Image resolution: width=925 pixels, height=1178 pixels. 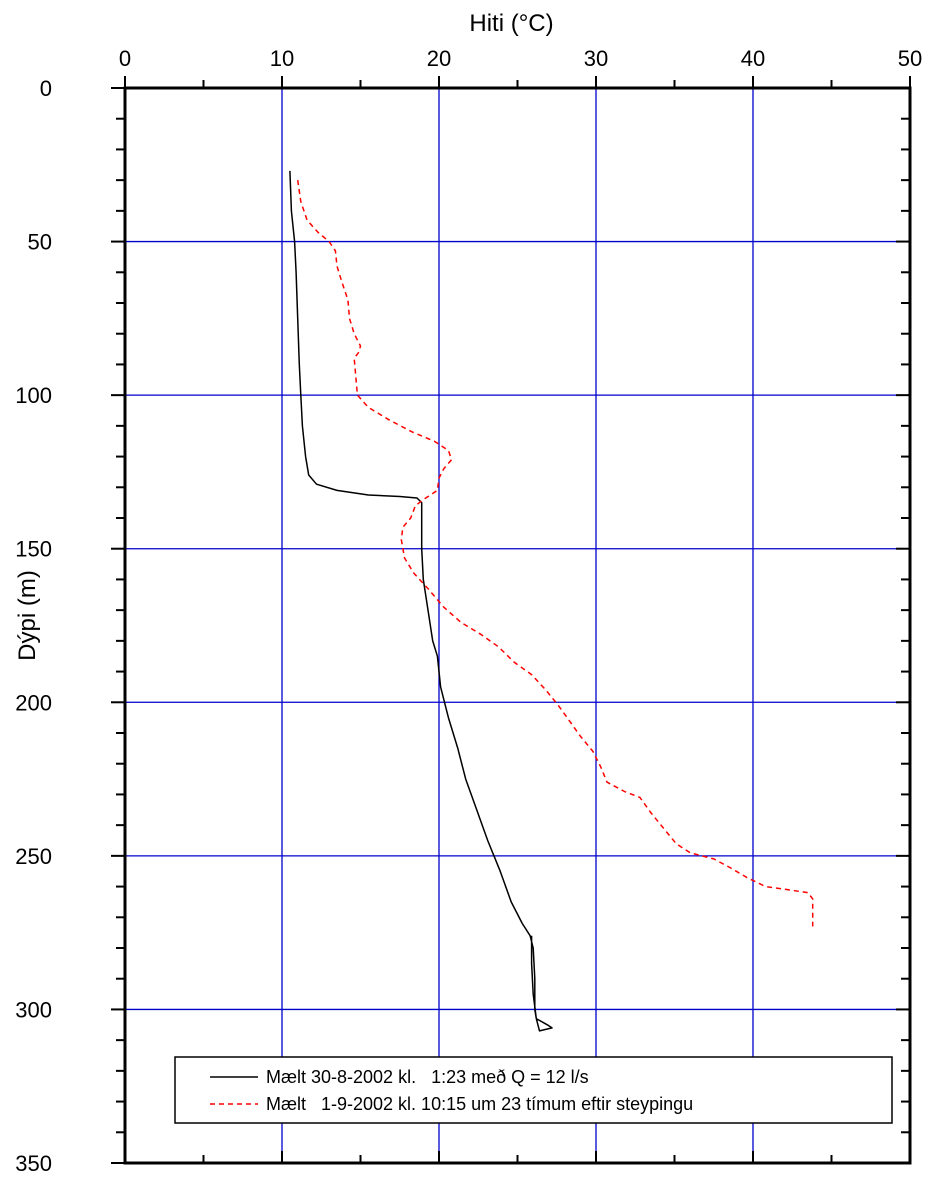 What do you see at coordinates (282, 58) in the screenshot?
I see `x-tick-label: 10` at bounding box center [282, 58].